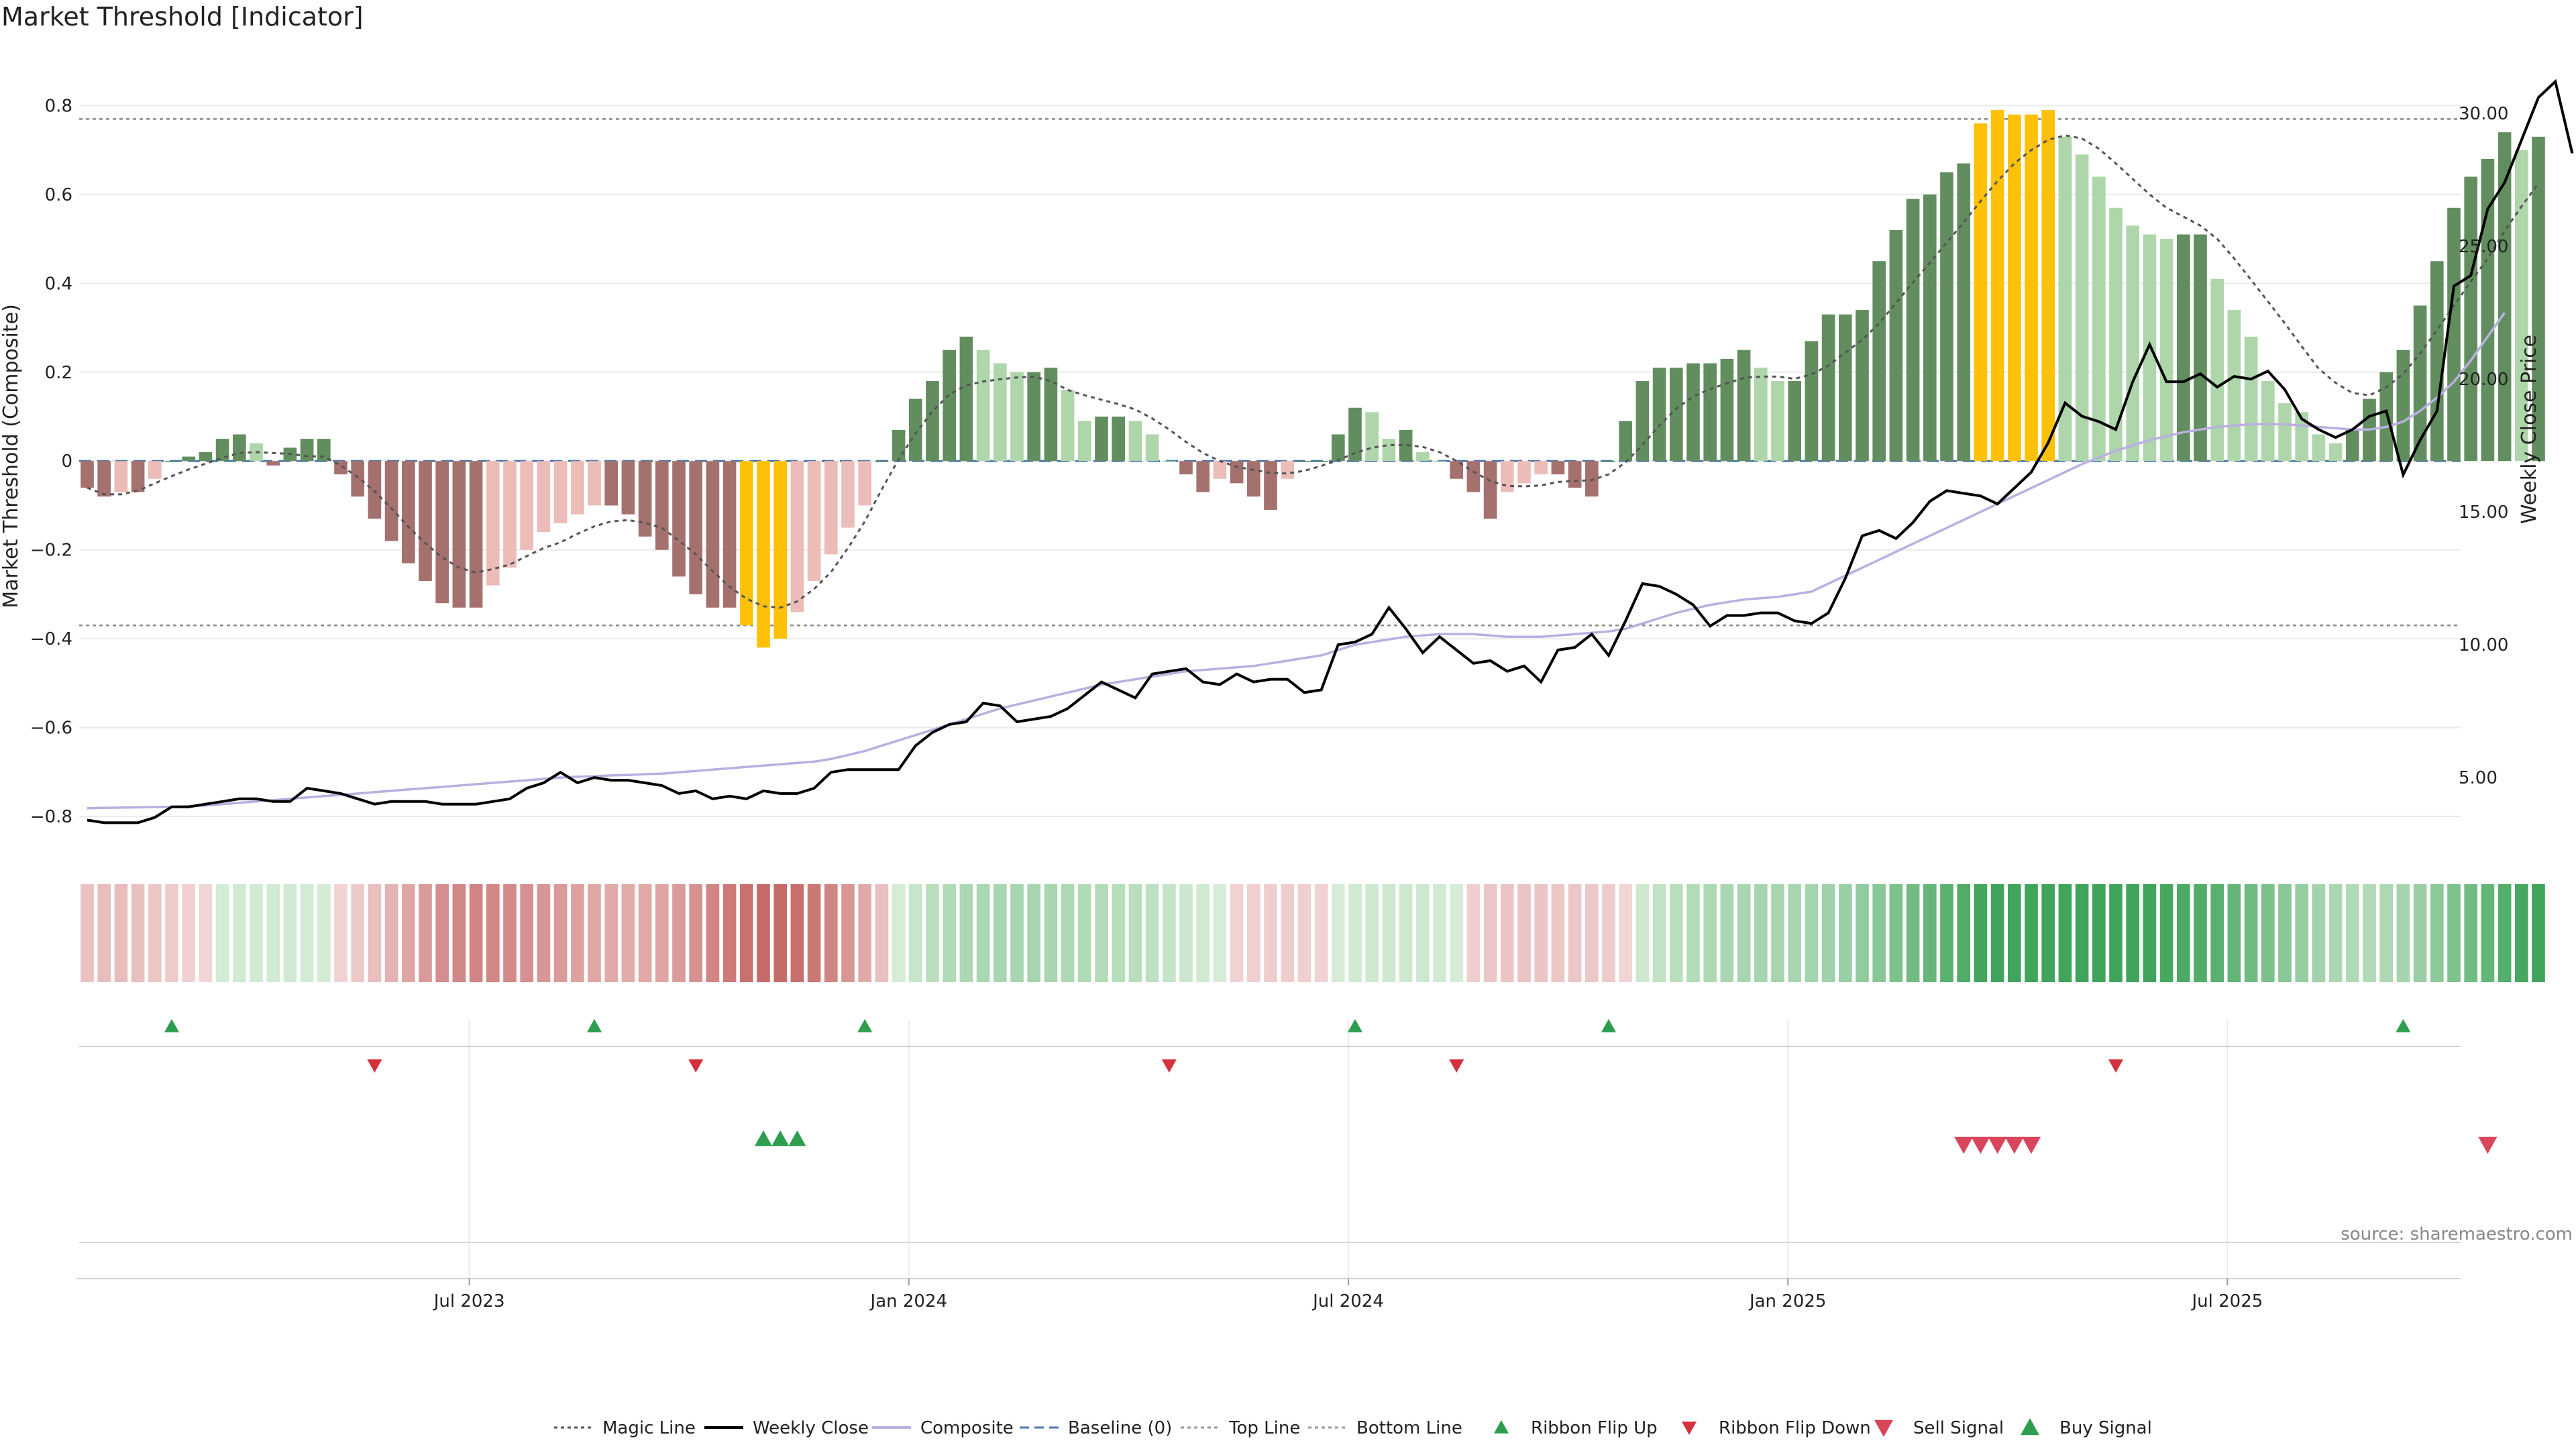  I want to click on legend-label: Weekly Close, so click(811, 1428).